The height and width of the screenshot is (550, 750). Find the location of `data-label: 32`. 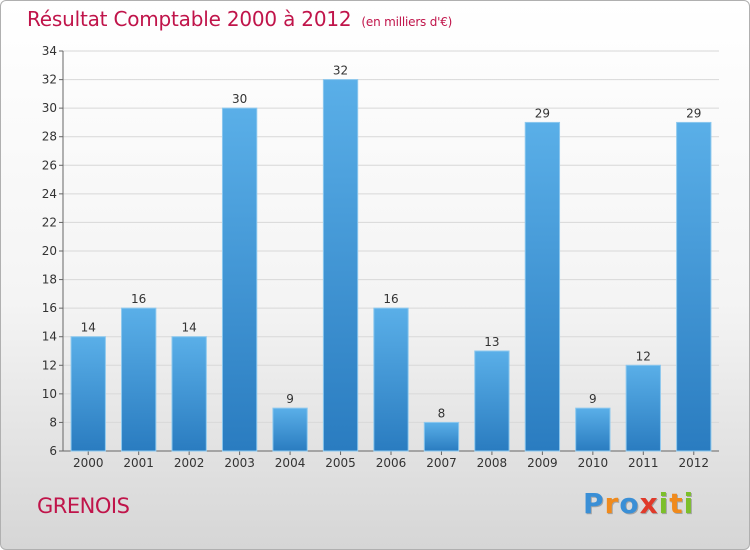

data-label: 32 is located at coordinates (340, 71).